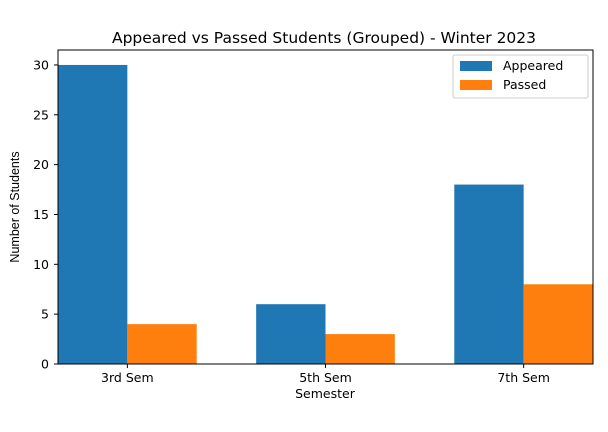 Image resolution: width=608 pixels, height=432 pixels. I want to click on legend-label-appeared: Appeared, so click(533, 65).